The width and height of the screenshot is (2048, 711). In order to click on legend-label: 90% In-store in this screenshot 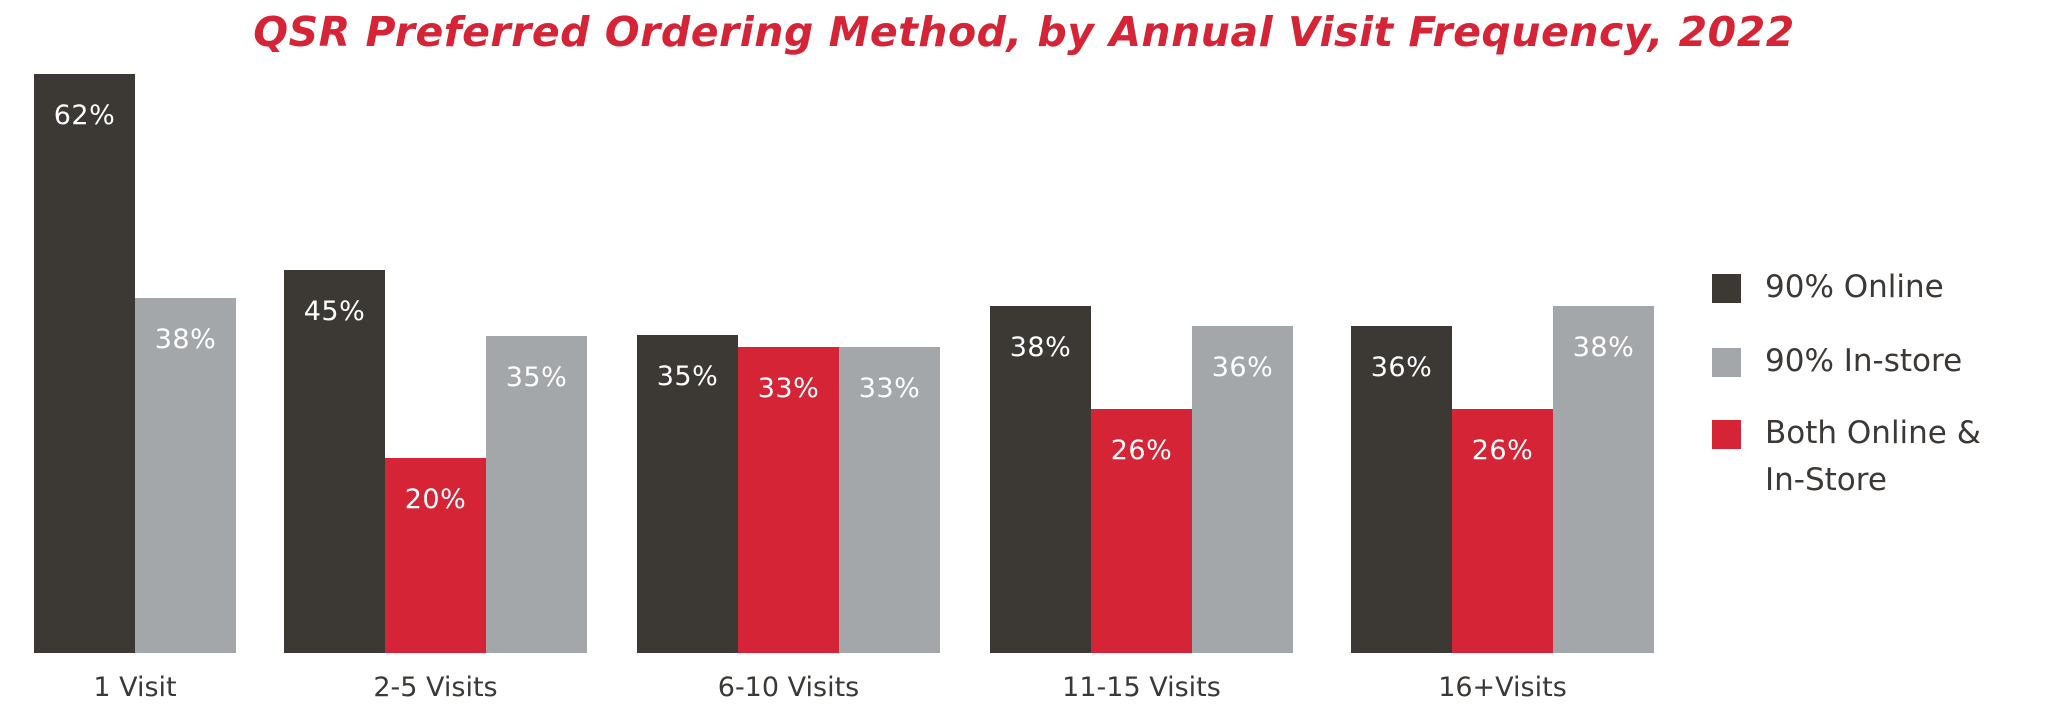, I will do `click(1864, 361)`.